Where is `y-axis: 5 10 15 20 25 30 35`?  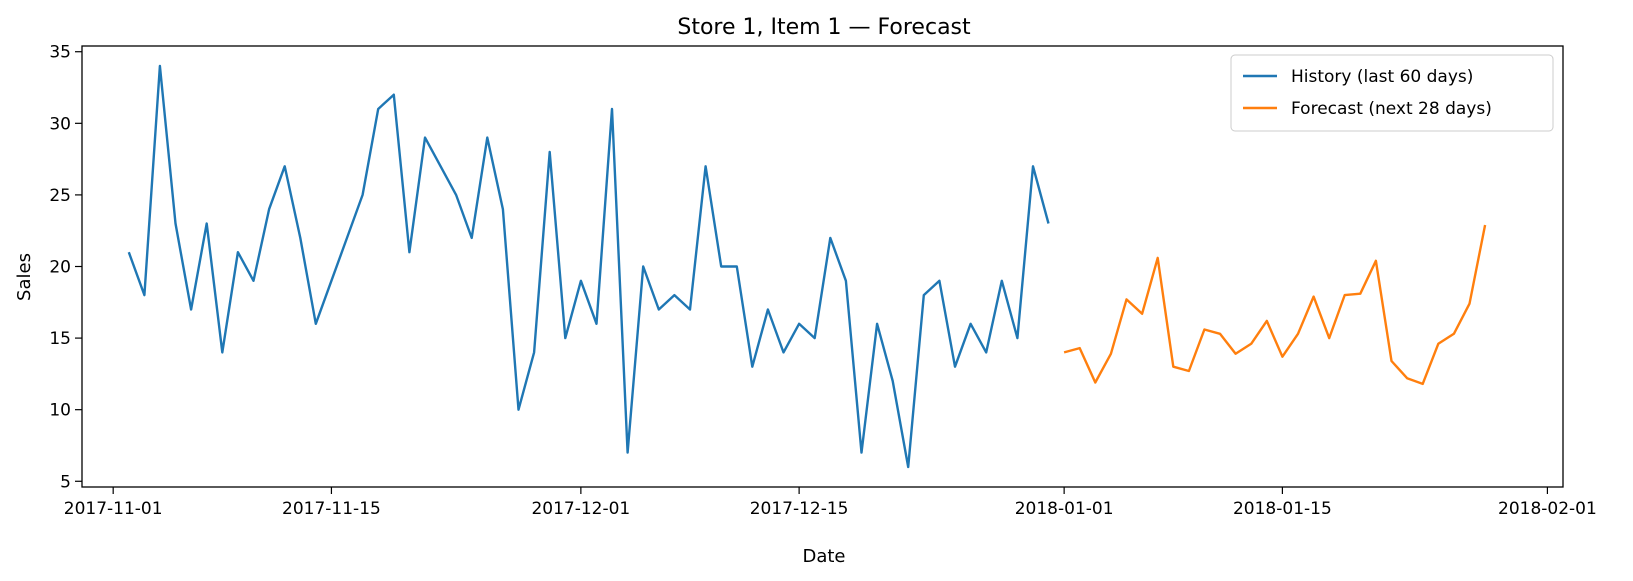
y-axis: 5 10 15 20 25 30 35 is located at coordinates (65, 267).